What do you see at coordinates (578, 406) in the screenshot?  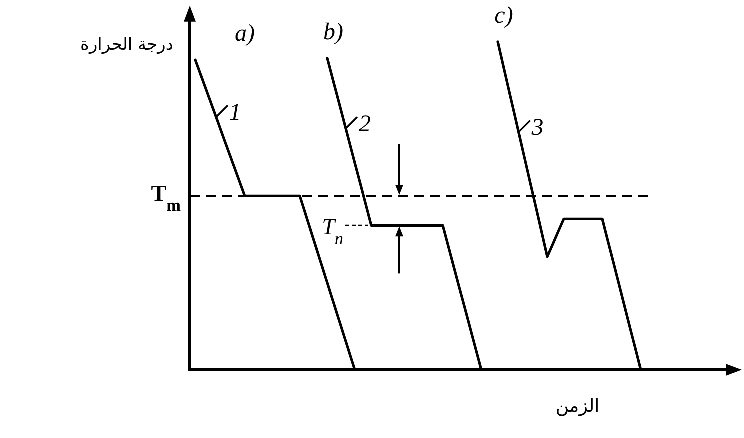 I see `x-axis-title: الزمن` at bounding box center [578, 406].